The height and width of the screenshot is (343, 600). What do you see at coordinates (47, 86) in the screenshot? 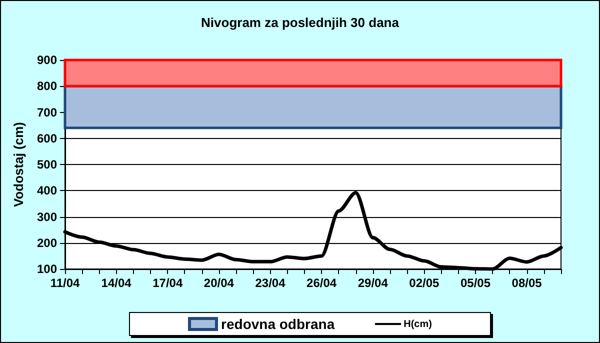
I see `y-tick-label: 800` at bounding box center [47, 86].